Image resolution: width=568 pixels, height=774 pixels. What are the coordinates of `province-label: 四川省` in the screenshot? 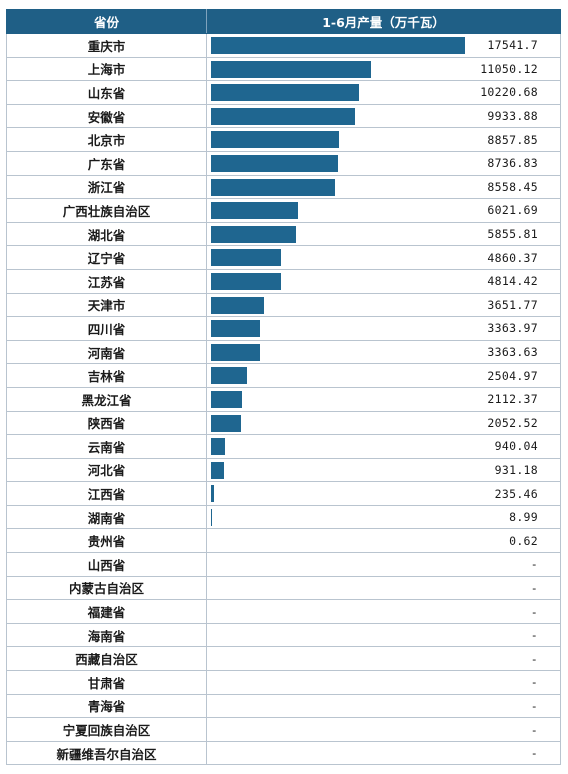 It's located at (106, 328).